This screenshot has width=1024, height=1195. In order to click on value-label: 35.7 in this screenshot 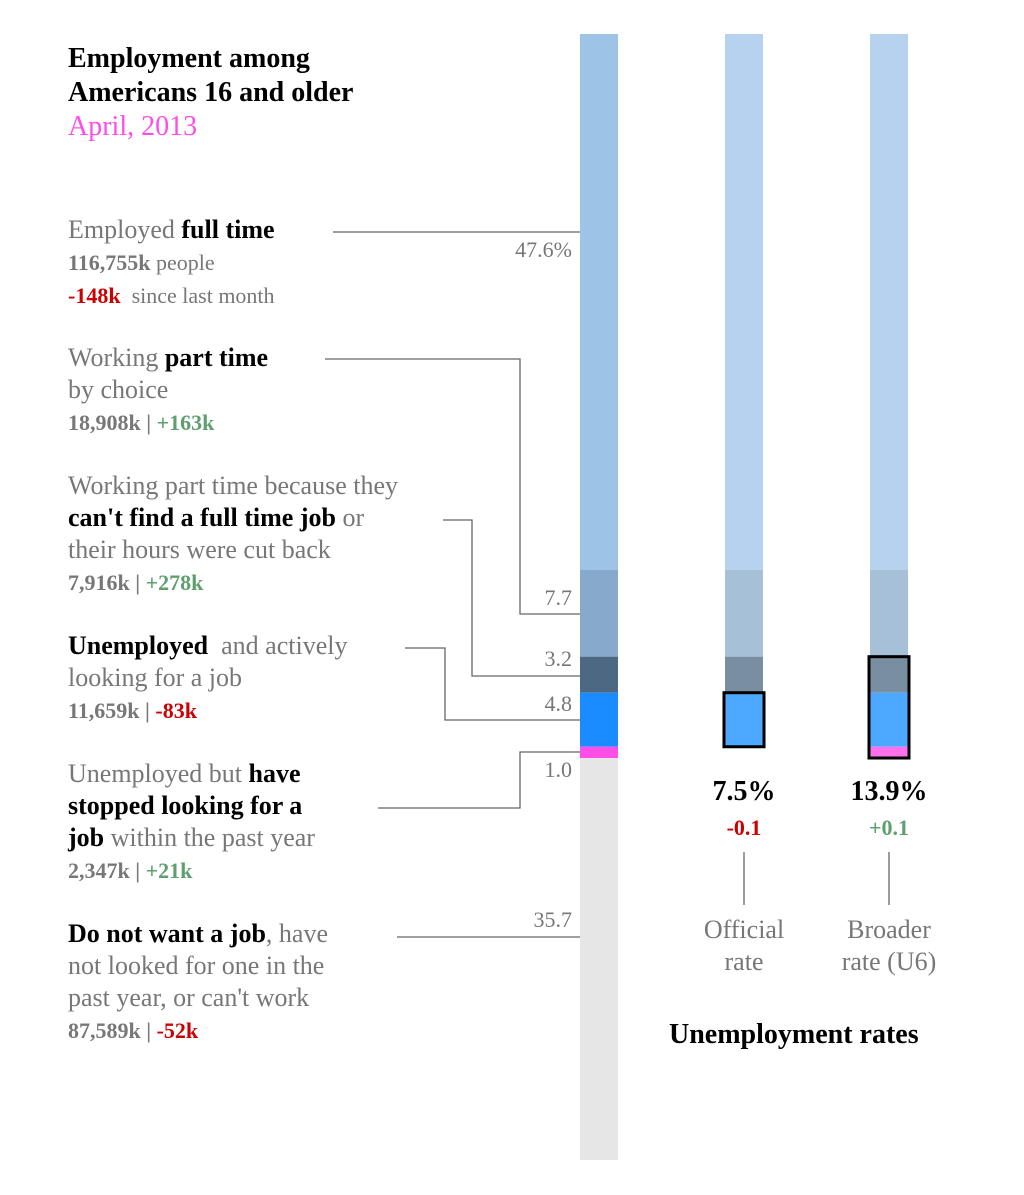, I will do `click(553, 919)`.